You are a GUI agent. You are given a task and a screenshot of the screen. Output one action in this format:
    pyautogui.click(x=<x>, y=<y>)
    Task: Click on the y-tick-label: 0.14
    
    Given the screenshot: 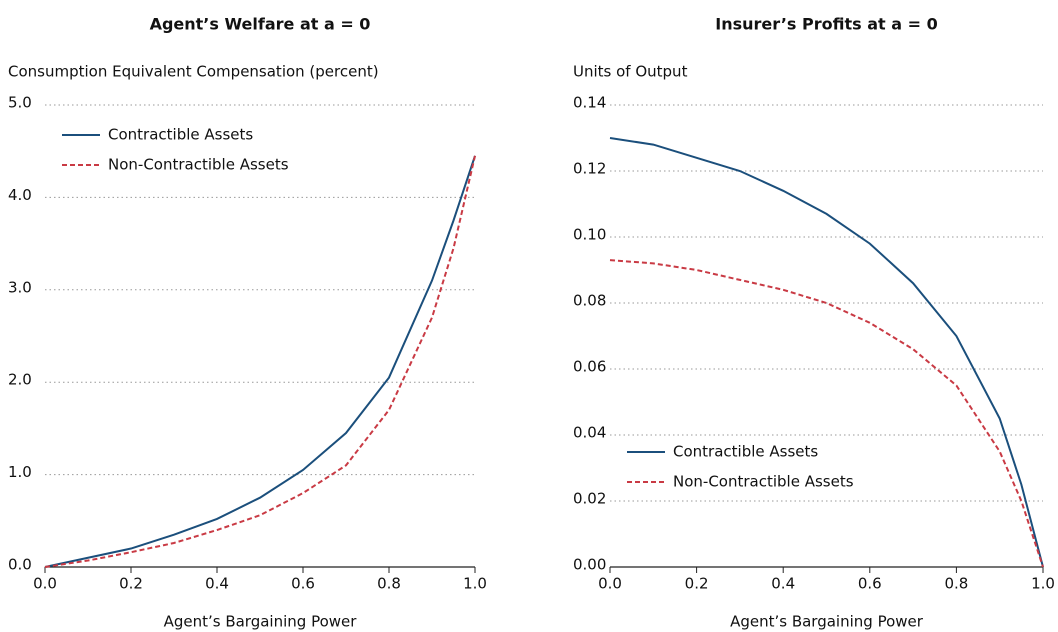 What is the action you would take?
    pyautogui.click(x=589, y=103)
    